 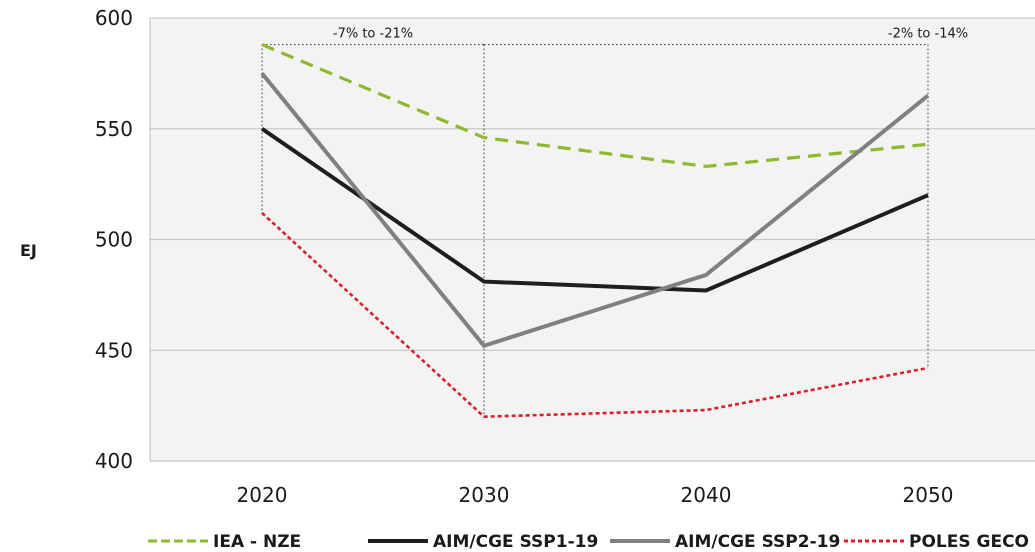 I want to click on annotation-label: -2% to -14%, so click(x=928, y=34).